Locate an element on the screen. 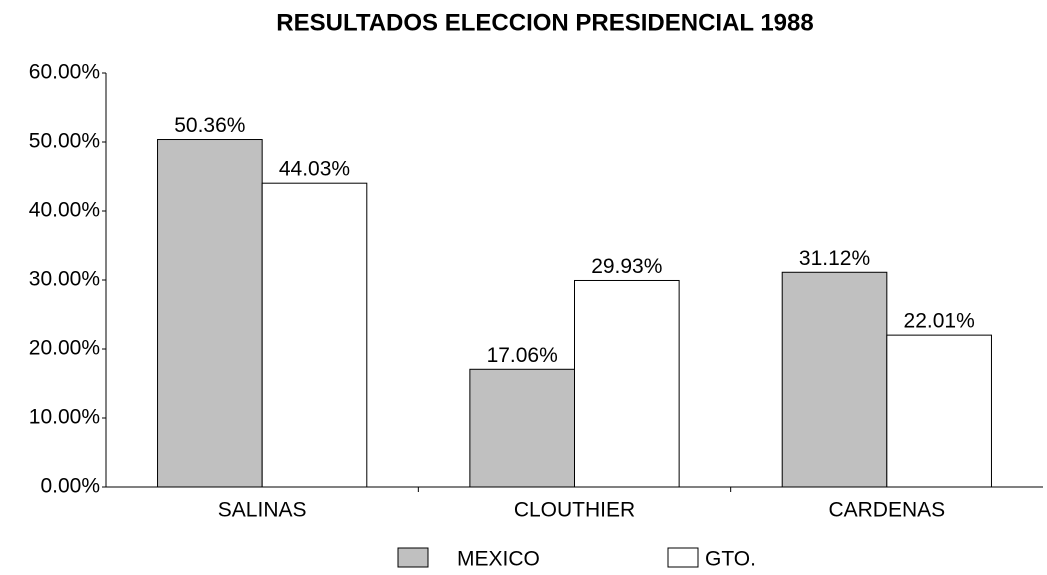 This screenshot has width=1047, height=575. legend-label: GTO. is located at coordinates (730, 559).